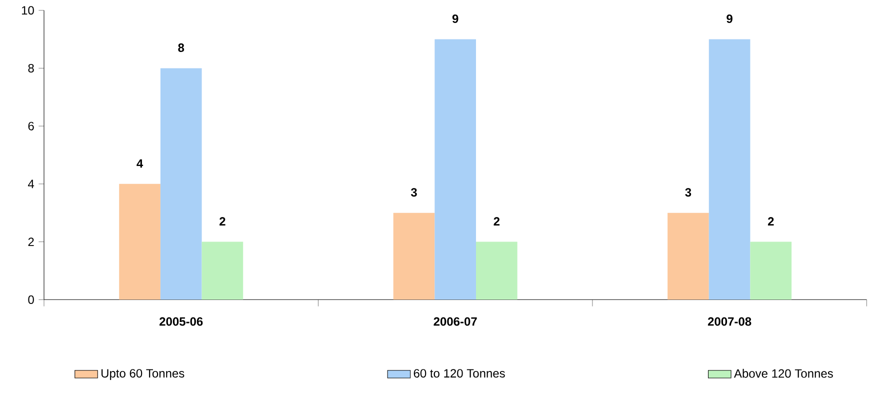 The image size is (876, 401). What do you see at coordinates (143, 374) in the screenshot?
I see `legend-label: Upto 60 Tonnes` at bounding box center [143, 374].